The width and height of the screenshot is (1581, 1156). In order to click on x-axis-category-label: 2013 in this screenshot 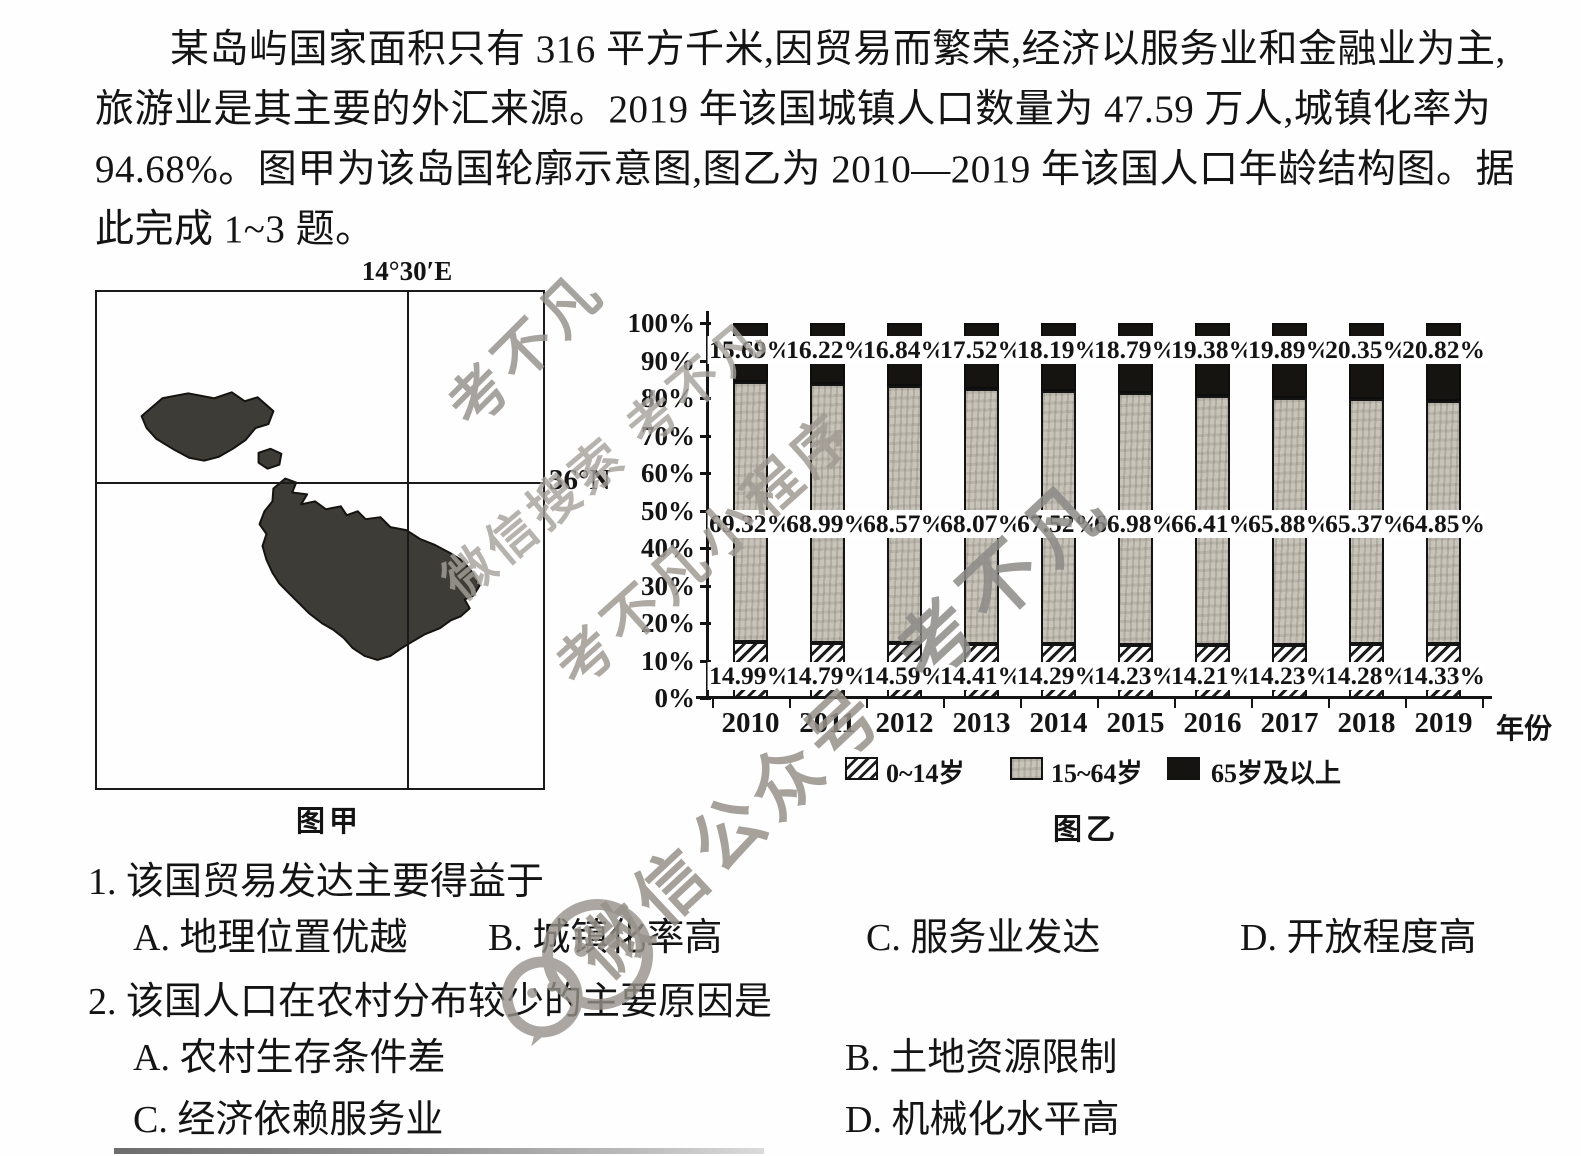, I will do `click(981, 723)`.